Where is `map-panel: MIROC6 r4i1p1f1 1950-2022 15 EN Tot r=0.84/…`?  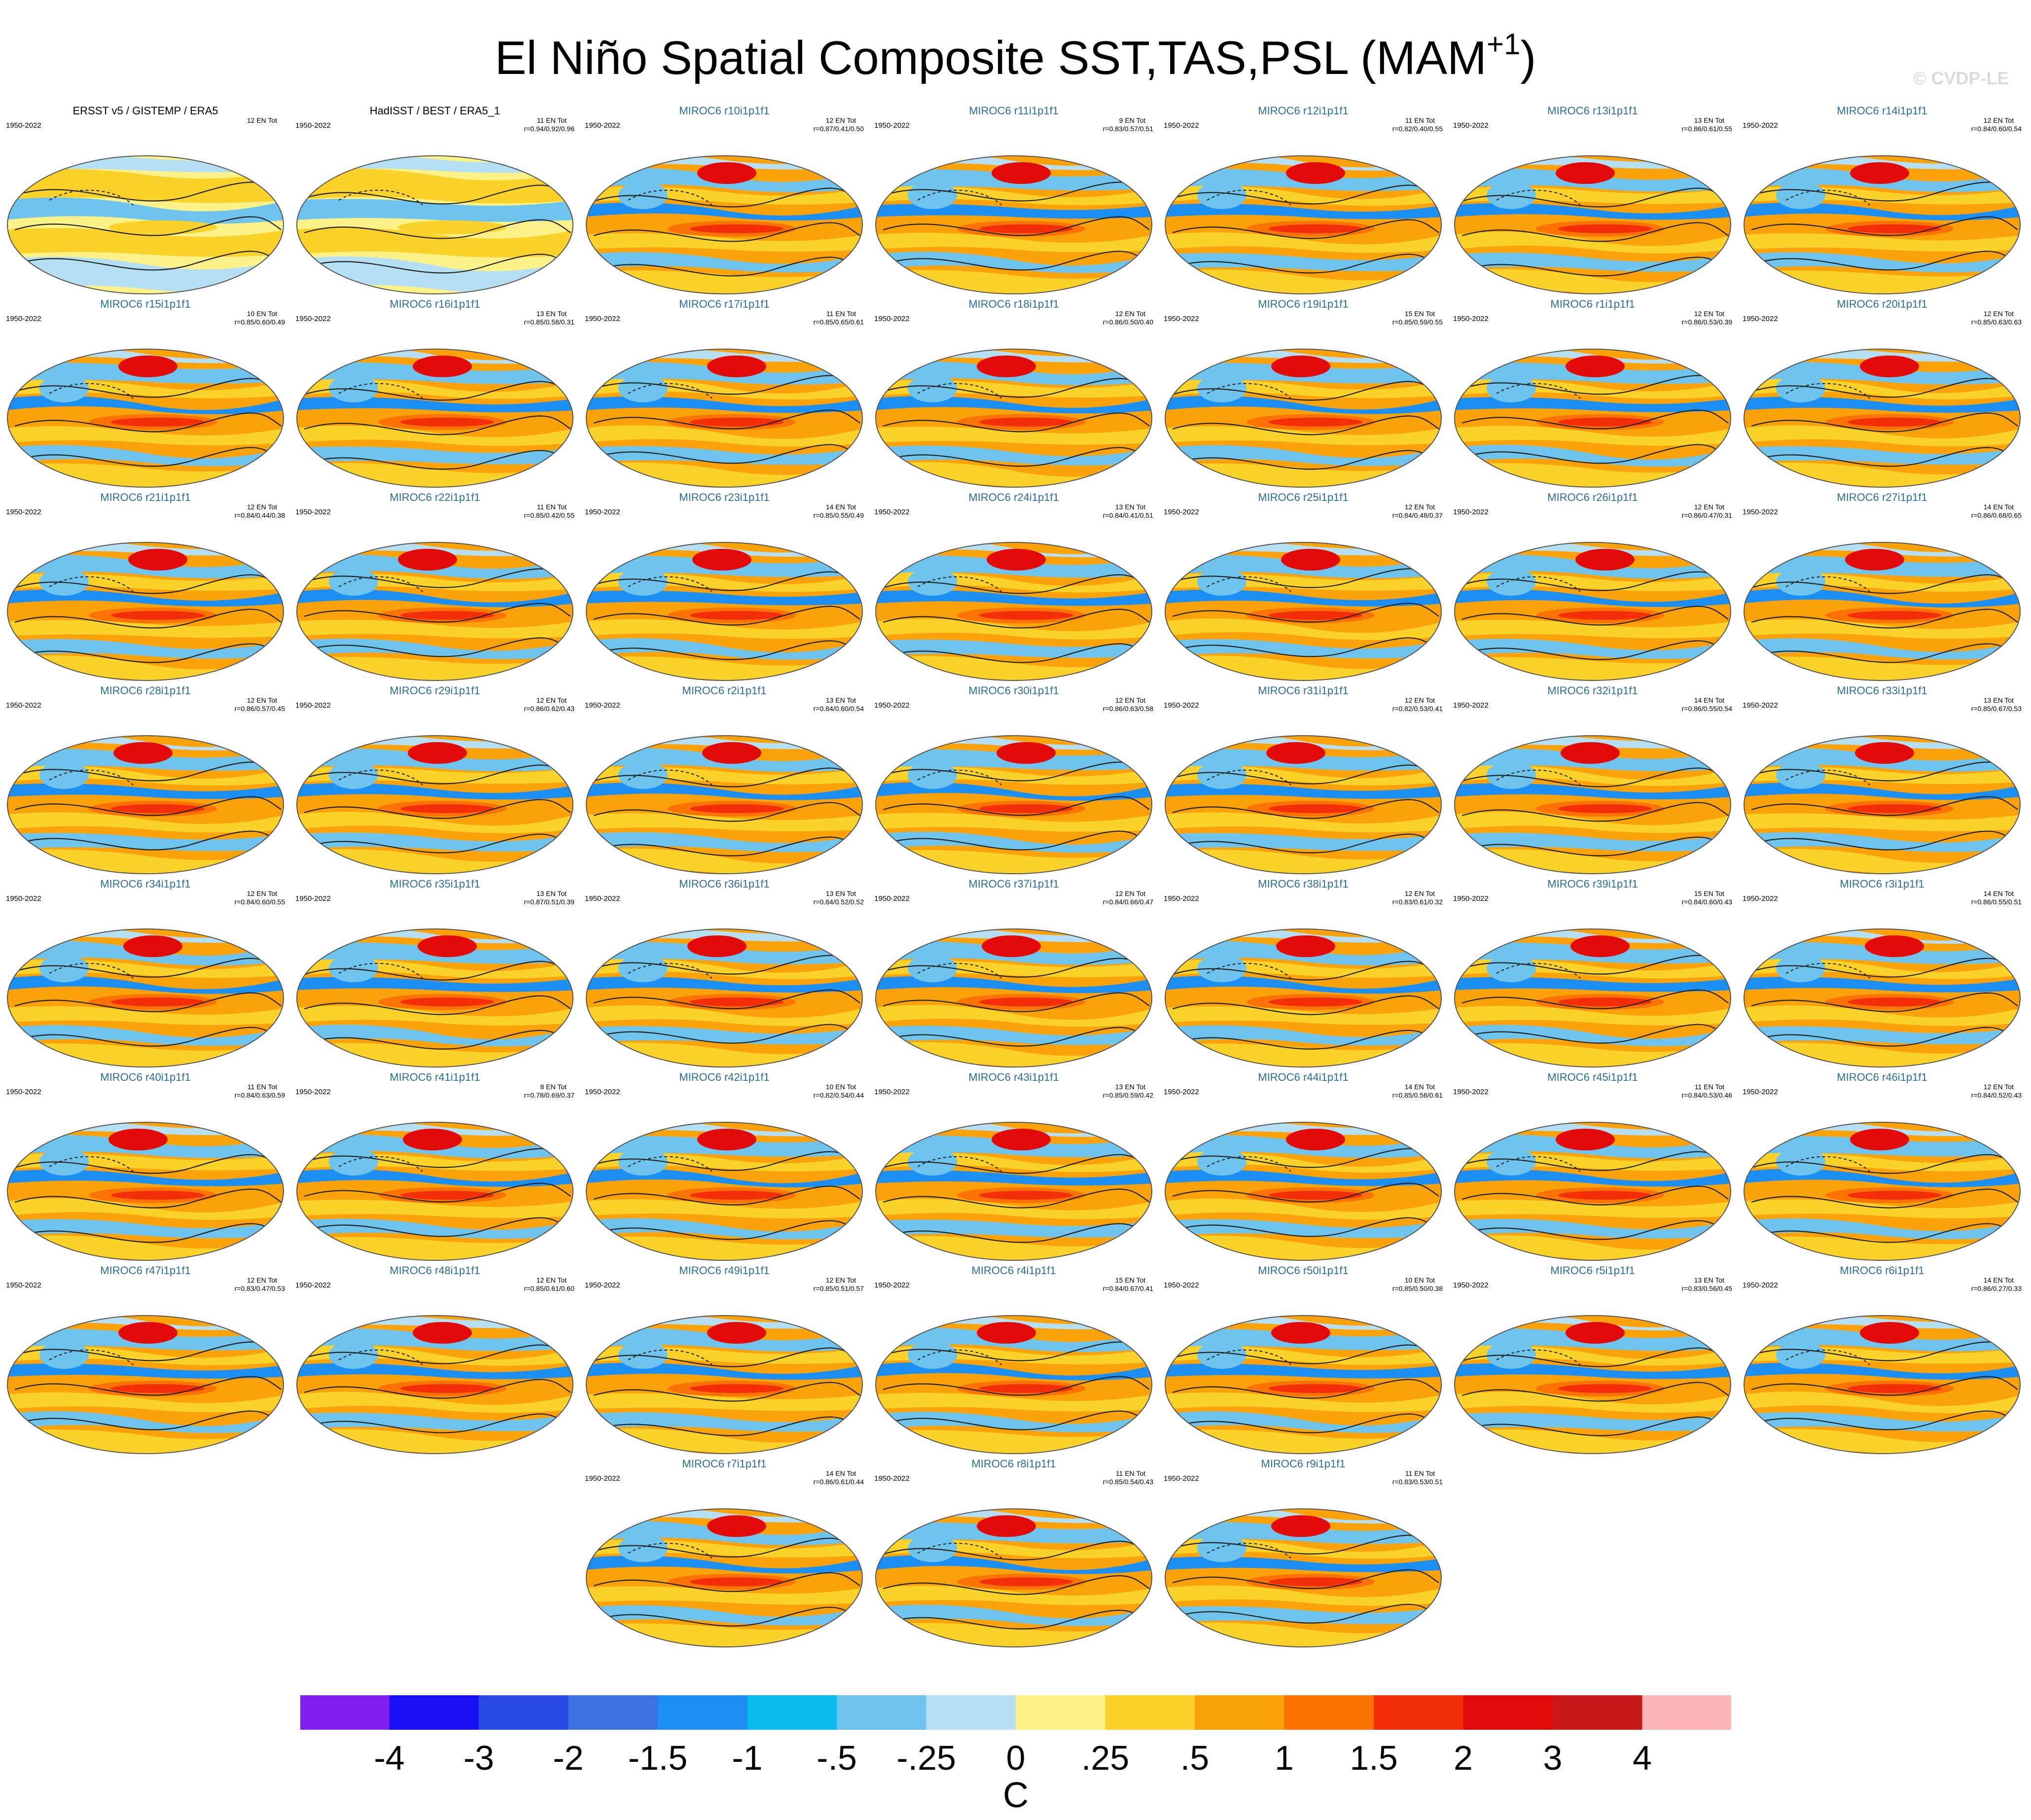 map-panel: MIROC6 r4i1p1f1 1950-2022 15 EN Tot r=0.84/… is located at coordinates (1013, 1358).